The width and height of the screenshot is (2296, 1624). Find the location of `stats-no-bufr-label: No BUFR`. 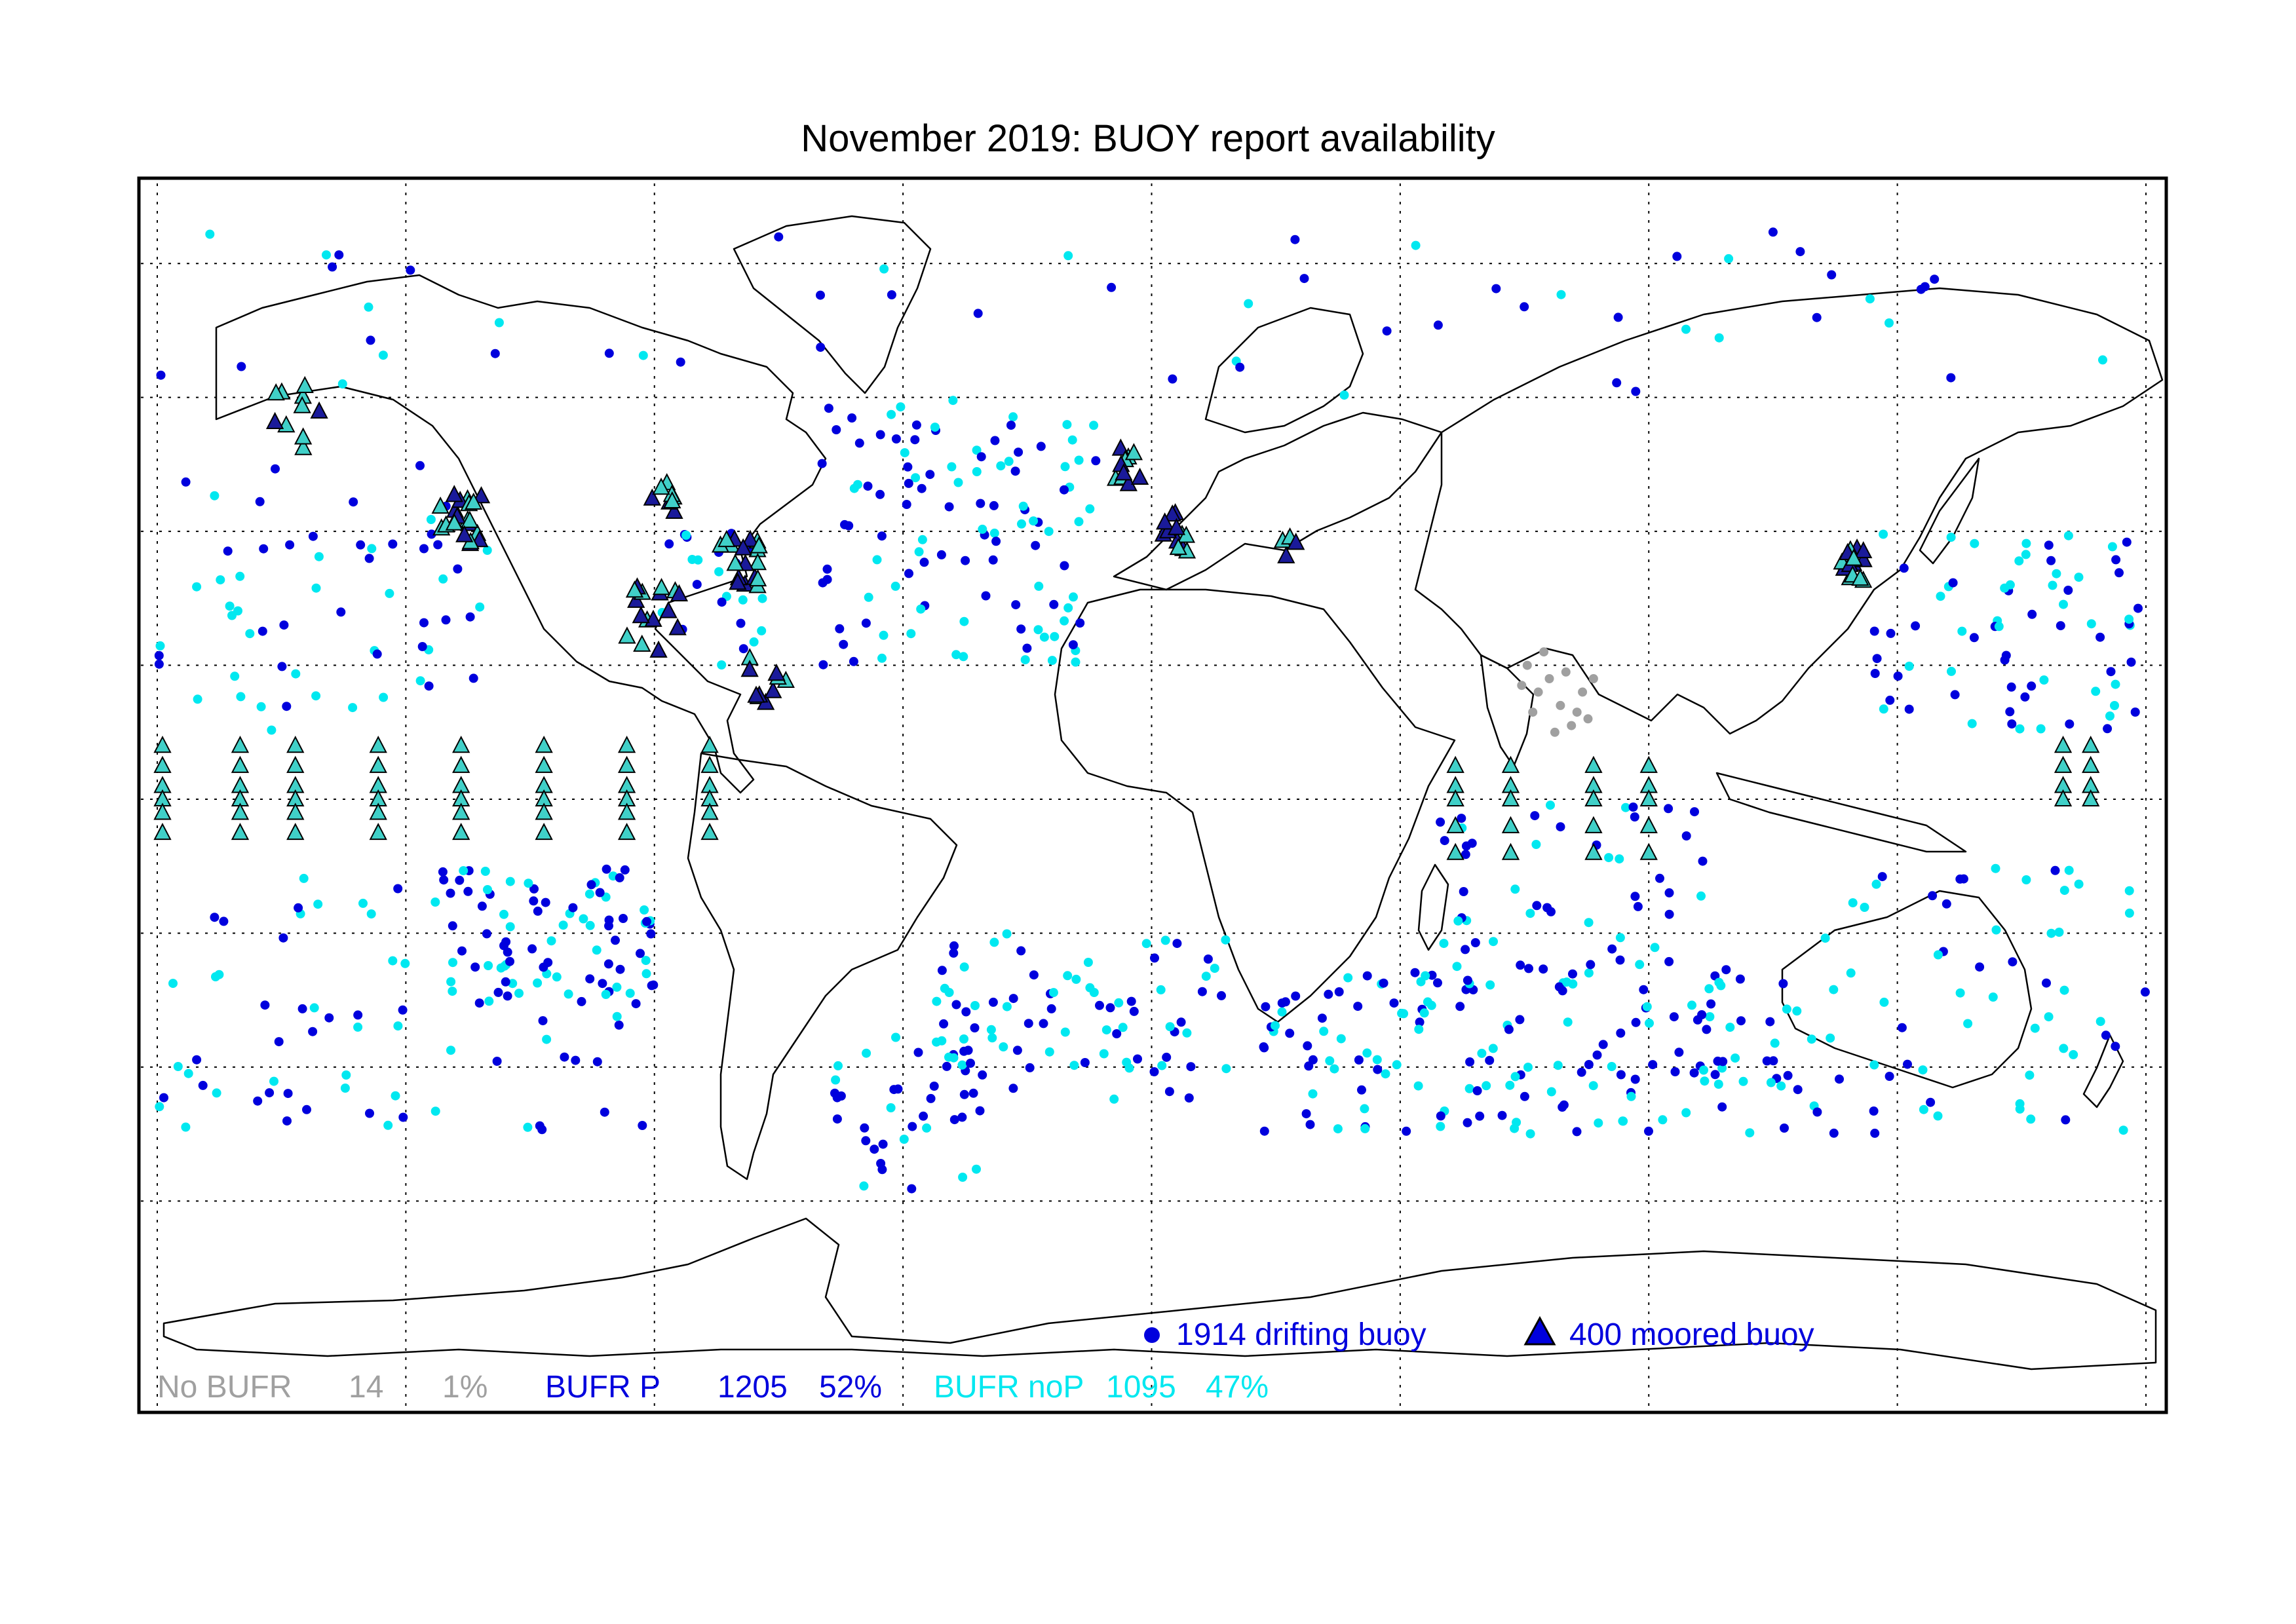

stats-no-bufr-label: No BUFR is located at coordinates (224, 1387).